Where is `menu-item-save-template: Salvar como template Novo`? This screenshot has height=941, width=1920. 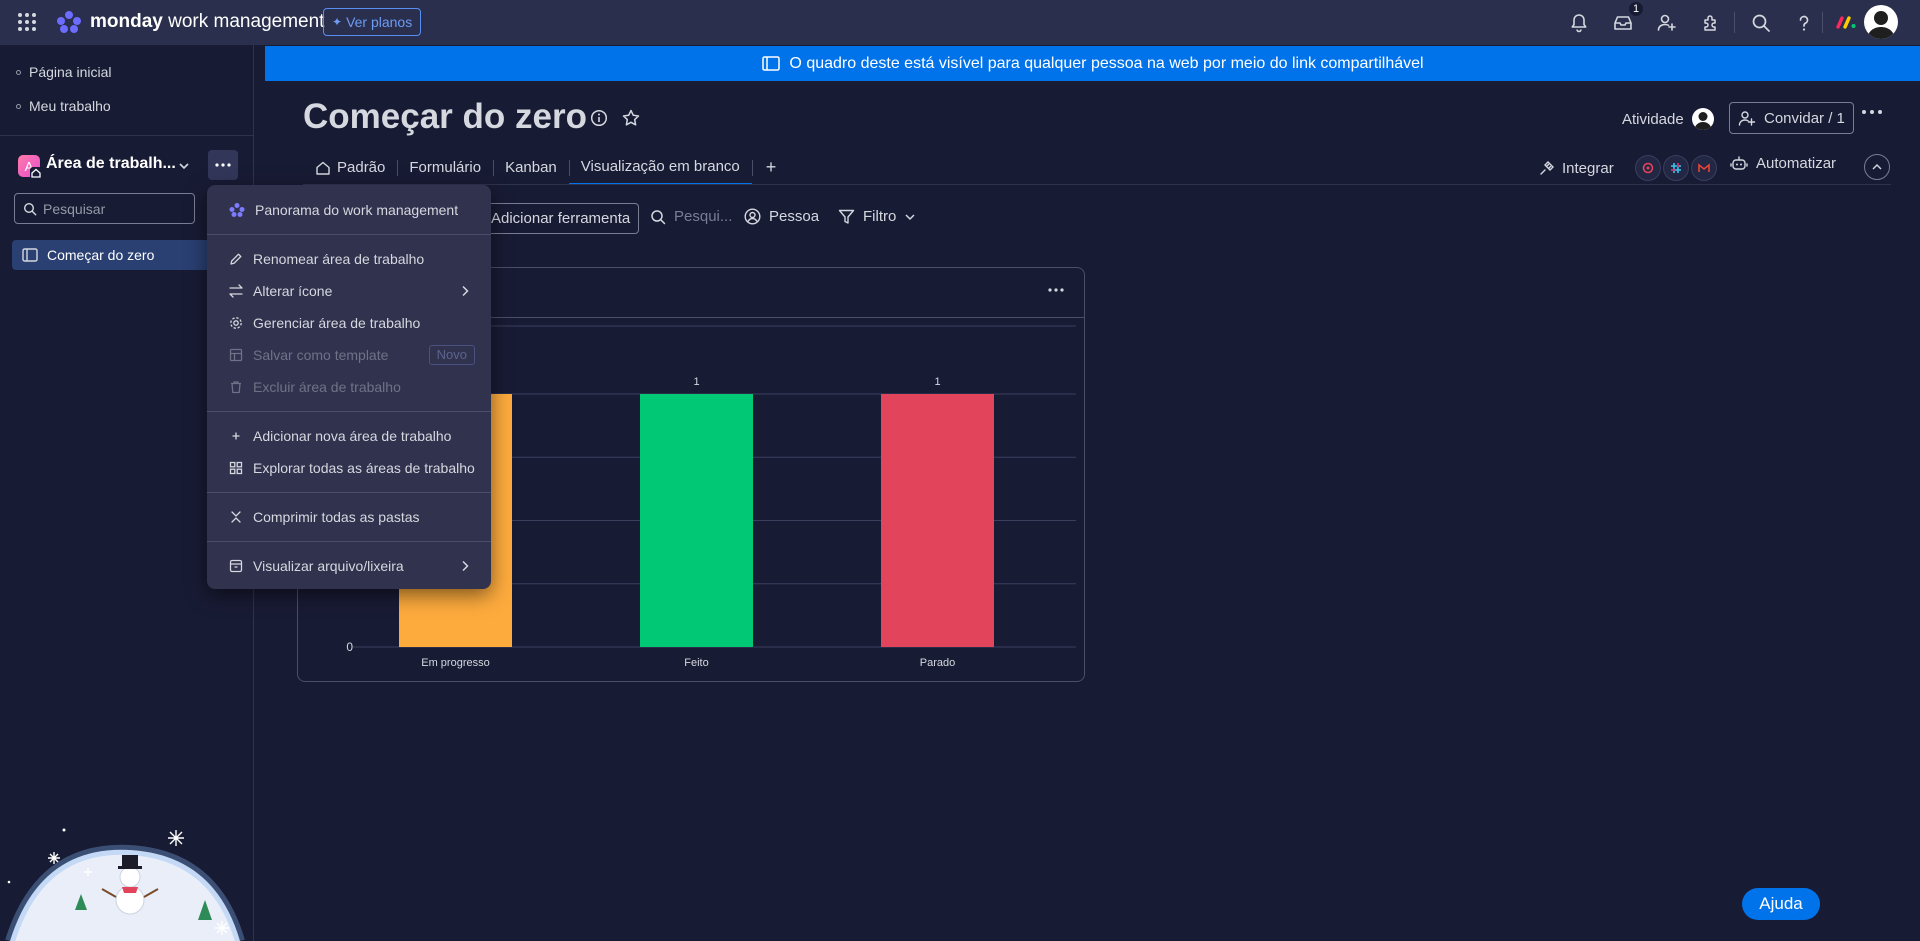
menu-item-save-template: Salvar como template Novo is located at coordinates (349, 355).